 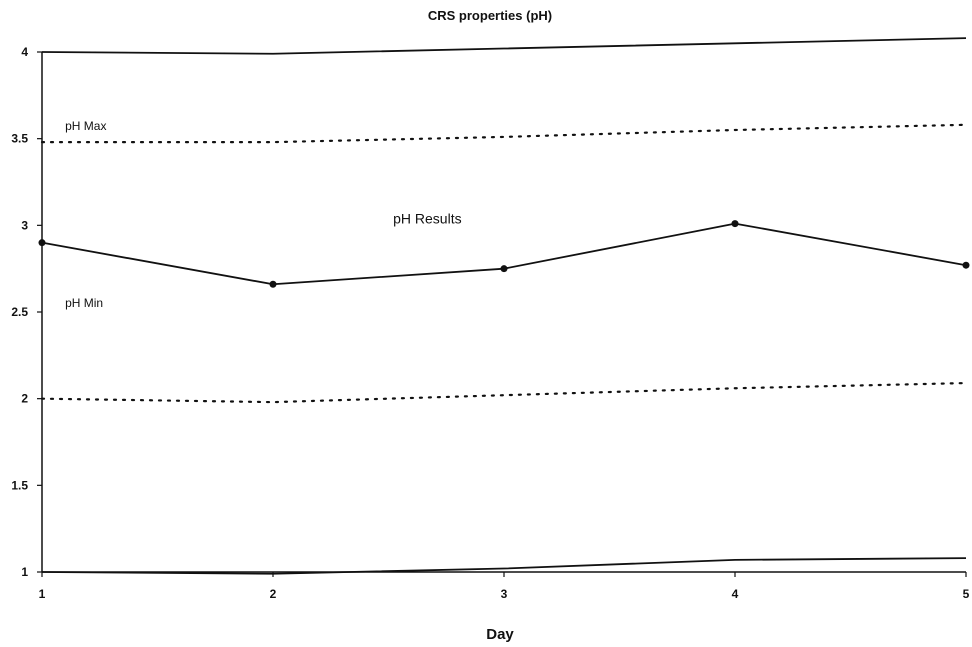 What do you see at coordinates (504, 133) in the screenshot?
I see `series-line-ph-max` at bounding box center [504, 133].